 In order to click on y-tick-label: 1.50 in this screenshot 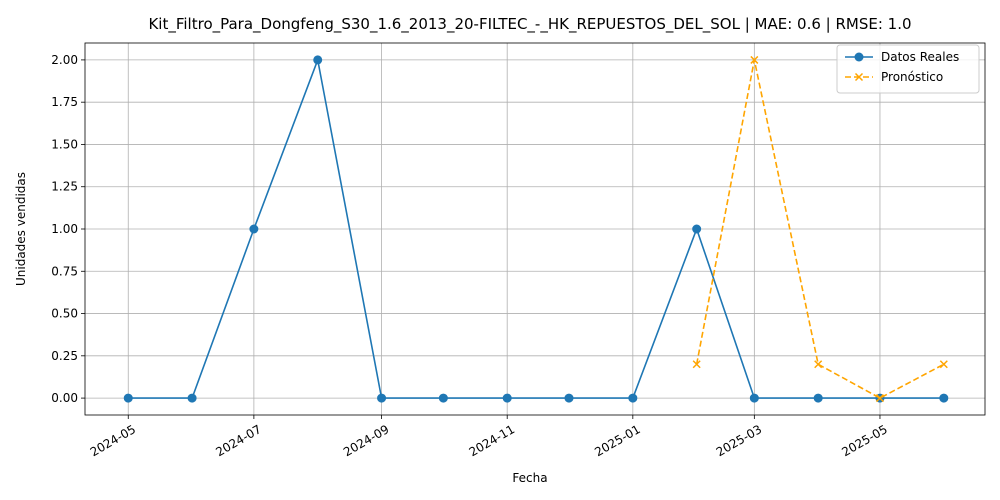, I will do `click(64, 144)`.